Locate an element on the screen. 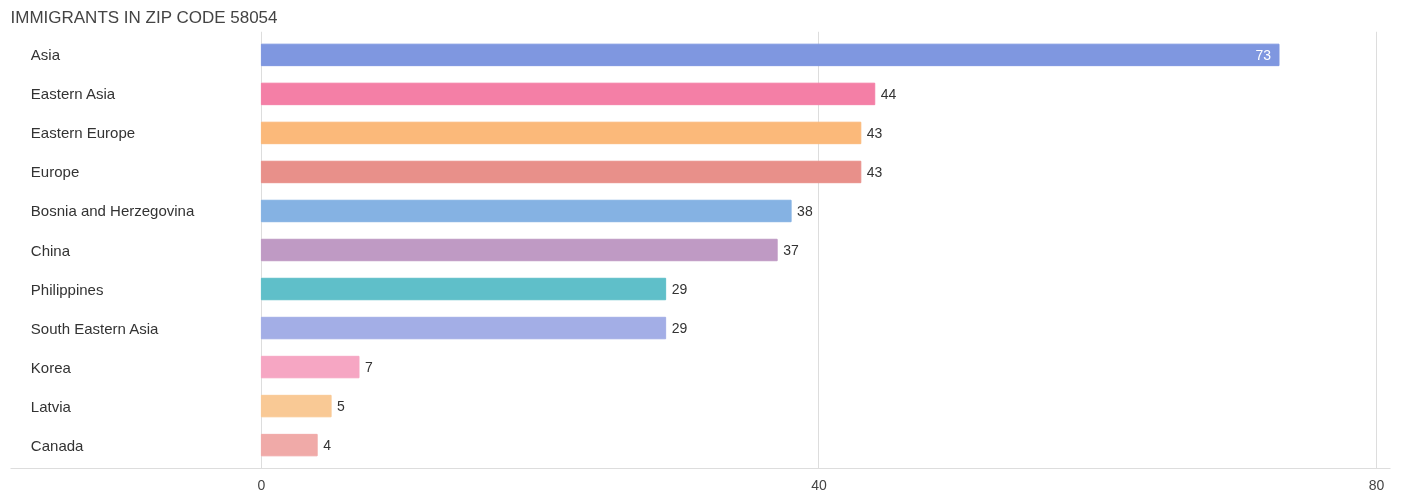 This screenshot has width=1406, height=498. y-tick-label: Eastern Asia is located at coordinates (73, 94).